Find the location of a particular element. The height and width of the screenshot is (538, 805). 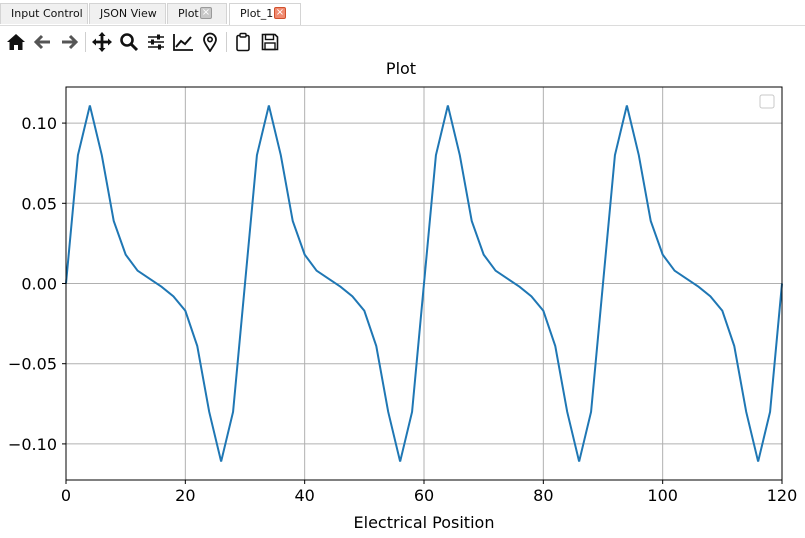

pan-button is located at coordinates (102, 42).